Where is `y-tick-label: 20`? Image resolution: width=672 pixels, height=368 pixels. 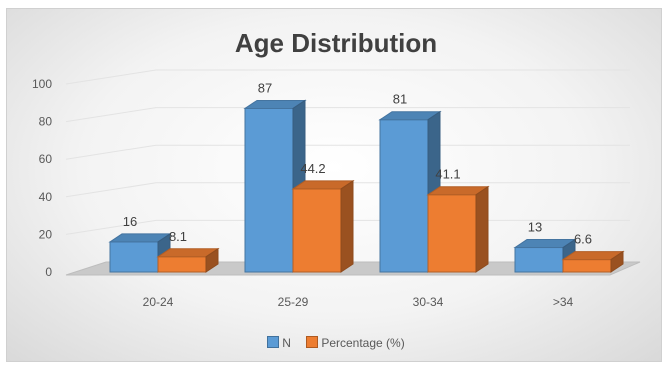
y-tick-label: 20 is located at coordinates (46, 234).